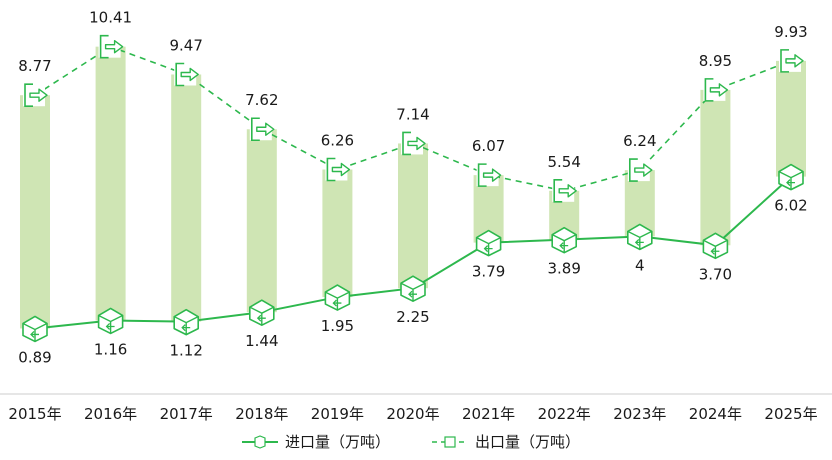 This screenshot has width=832, height=460. Describe the element at coordinates (488, 414) in the screenshot. I see `x-tick-label: 2021年` at that location.